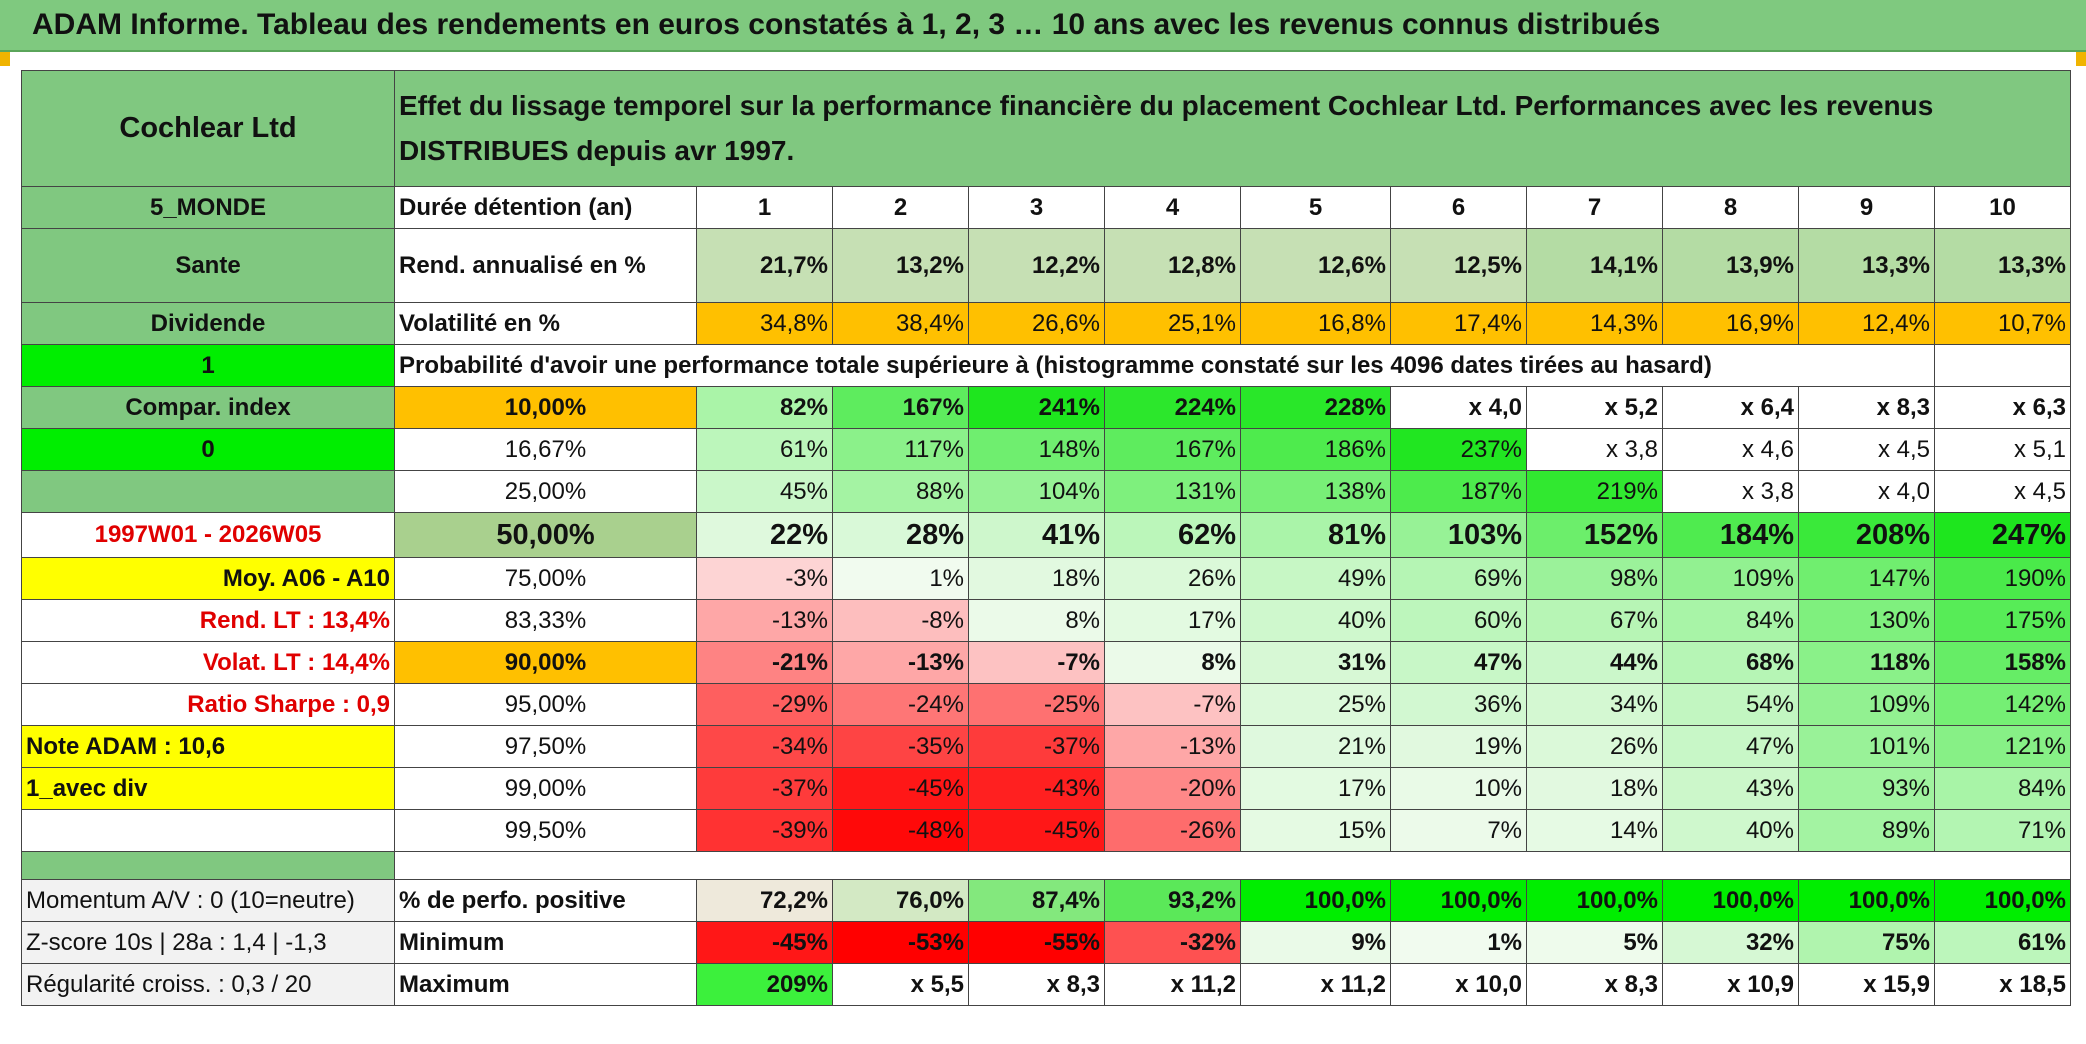  Describe the element at coordinates (1594, 662) in the screenshot. I see `prob-value: 44%` at that location.